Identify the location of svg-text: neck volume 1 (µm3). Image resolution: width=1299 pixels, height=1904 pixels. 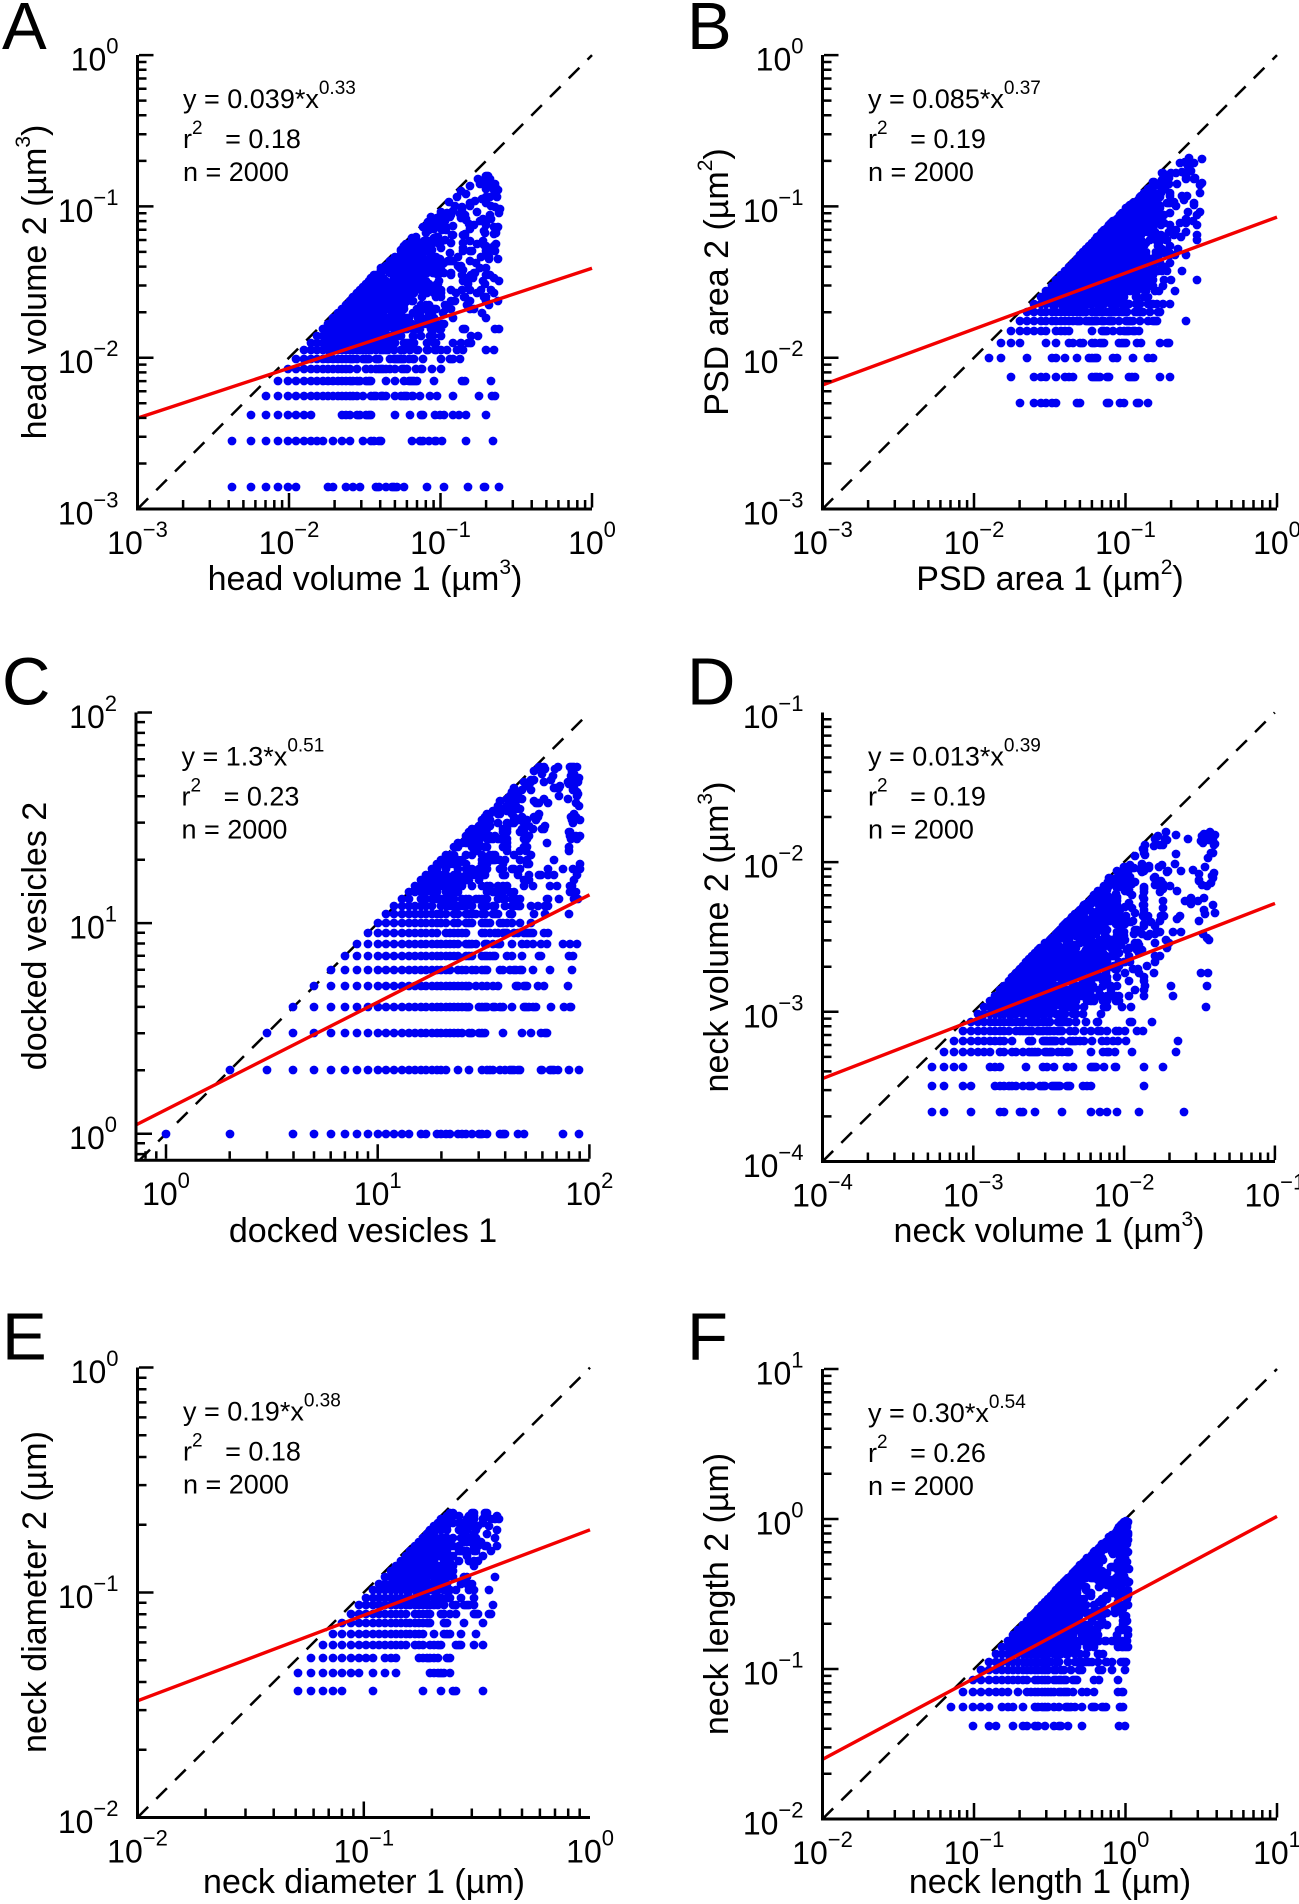
(1049, 1229).